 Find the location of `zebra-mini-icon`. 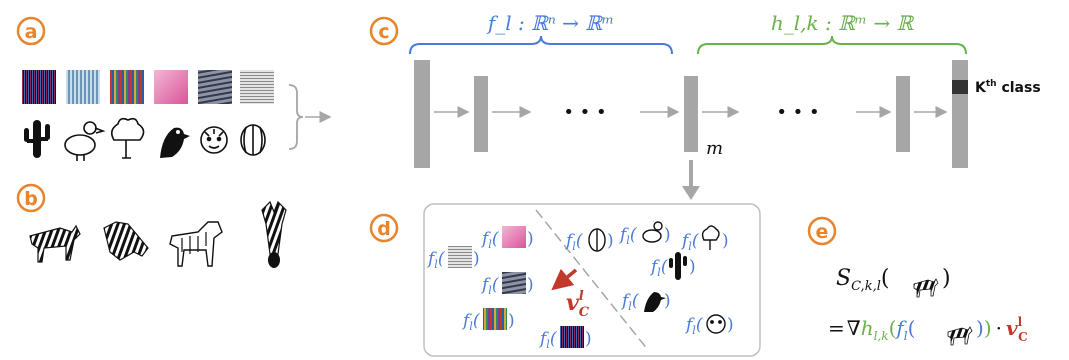

zebra-mini-icon is located at coordinates (926, 288).